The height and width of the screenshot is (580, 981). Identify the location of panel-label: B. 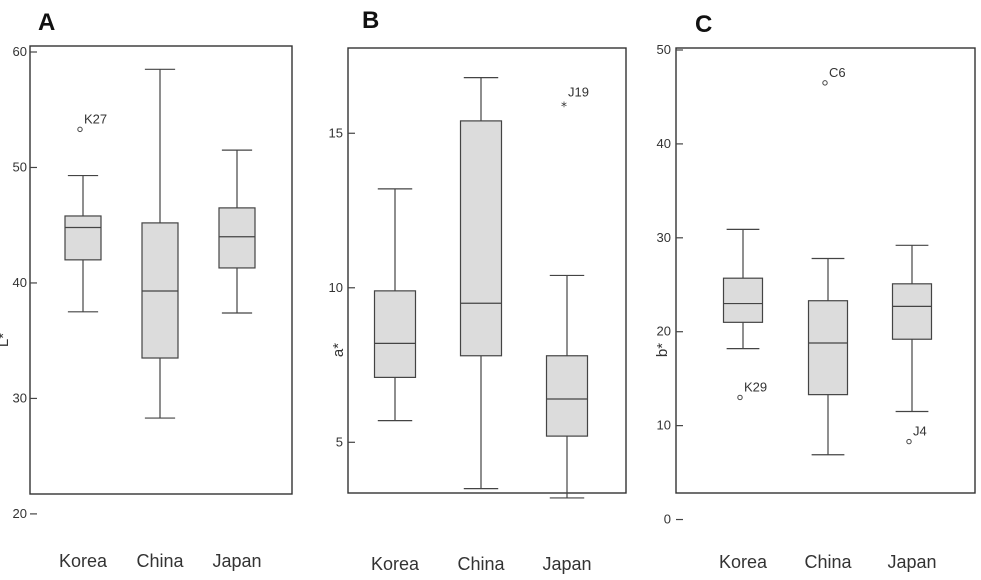
(370, 20).